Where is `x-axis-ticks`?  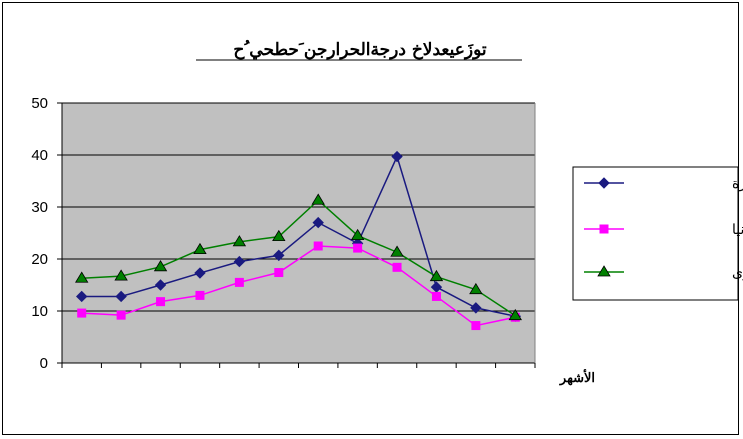 x-axis-ticks is located at coordinates (298, 365).